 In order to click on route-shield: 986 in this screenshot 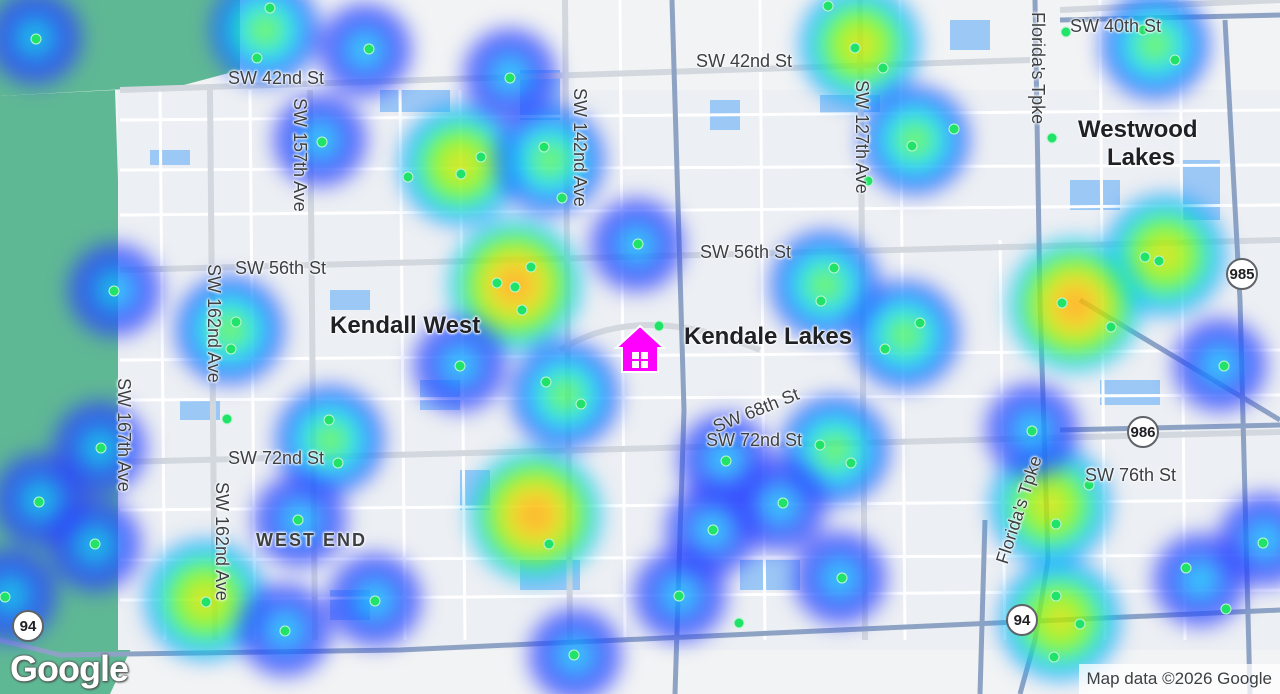, I will do `click(1143, 432)`.